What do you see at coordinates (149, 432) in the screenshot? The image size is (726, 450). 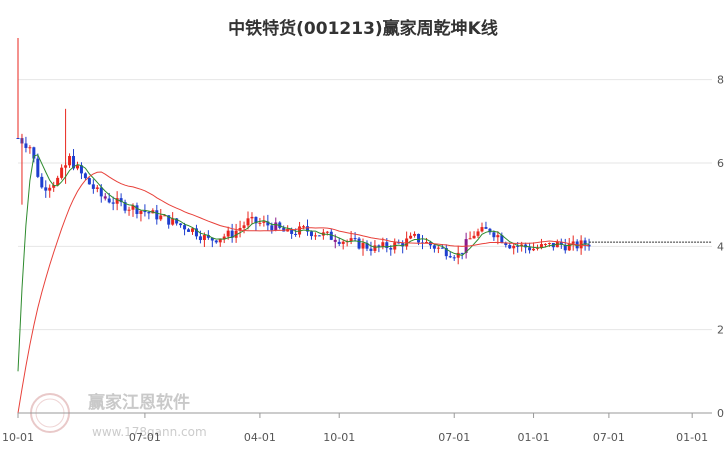 I see `watermark-url: www.178gann.com` at bounding box center [149, 432].